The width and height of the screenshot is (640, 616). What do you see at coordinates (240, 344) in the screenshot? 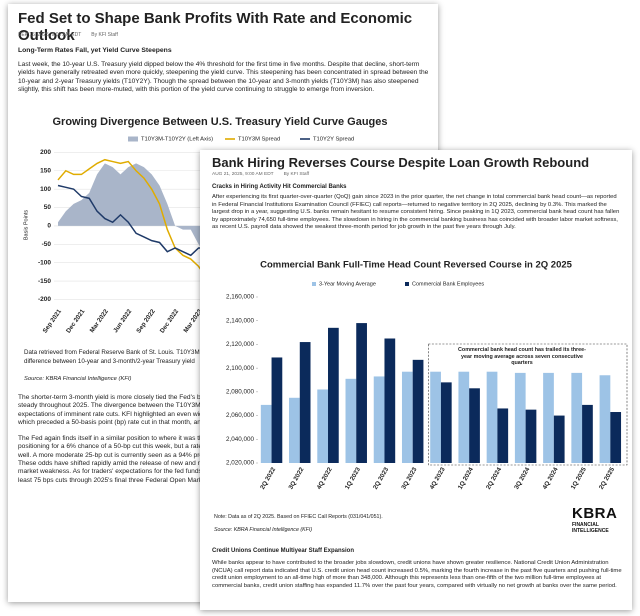
I see `y-tick-label: 2,120,000` at bounding box center [240, 344].